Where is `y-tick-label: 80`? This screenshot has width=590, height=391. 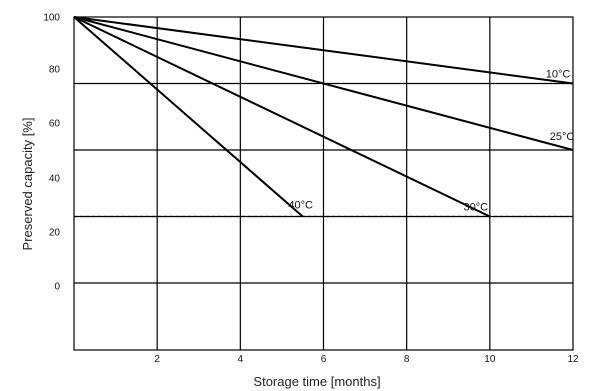 y-tick-label: 80 is located at coordinates (55, 70).